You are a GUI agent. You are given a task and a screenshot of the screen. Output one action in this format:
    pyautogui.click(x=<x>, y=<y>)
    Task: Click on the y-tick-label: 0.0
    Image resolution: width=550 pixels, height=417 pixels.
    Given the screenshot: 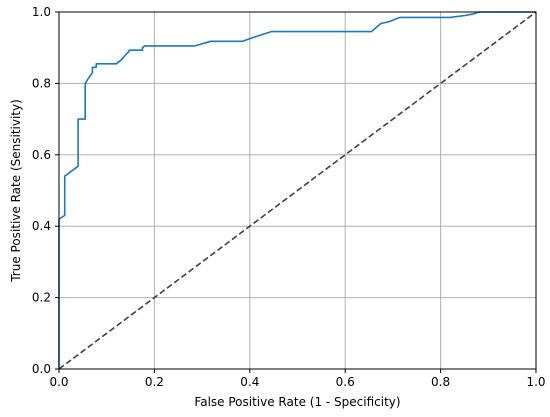 What is the action you would take?
    pyautogui.click(x=41, y=369)
    